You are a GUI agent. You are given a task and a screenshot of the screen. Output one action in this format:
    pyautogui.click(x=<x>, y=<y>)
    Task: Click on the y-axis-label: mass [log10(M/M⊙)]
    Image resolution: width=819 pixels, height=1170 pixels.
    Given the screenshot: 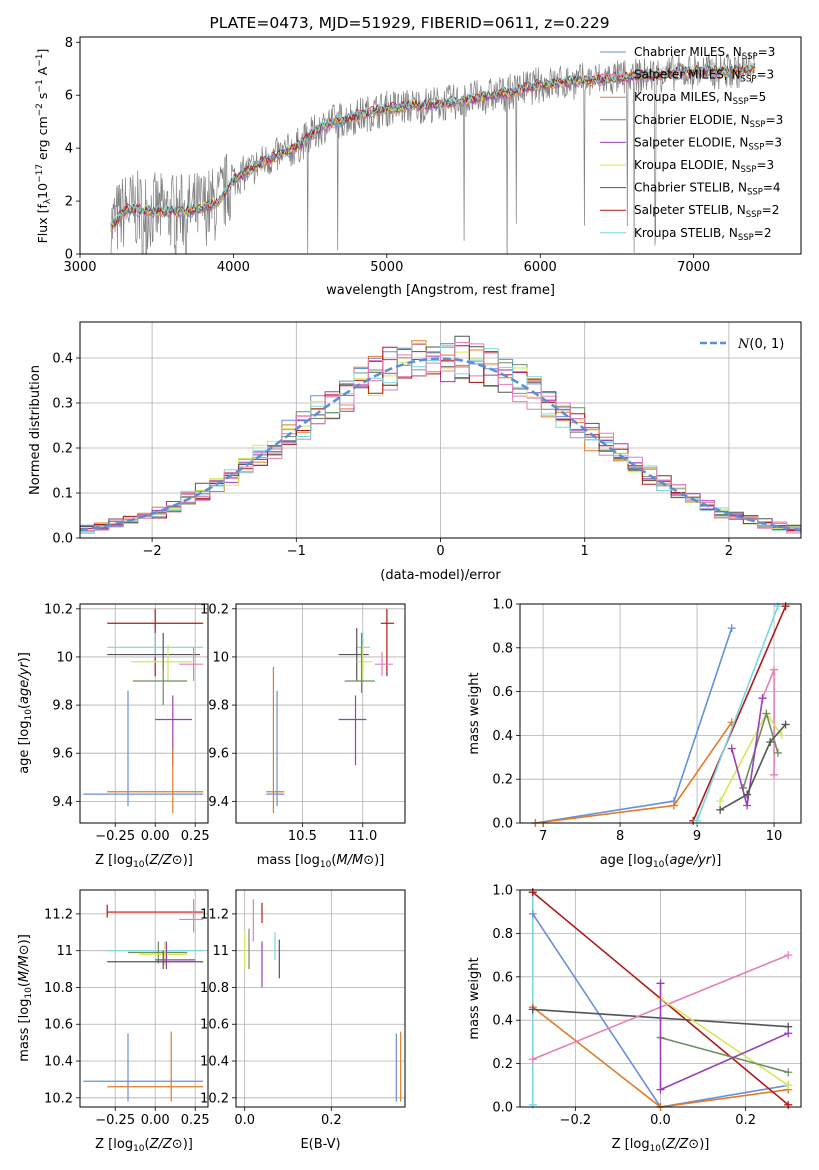 What is the action you would take?
    pyautogui.click(x=25, y=998)
    